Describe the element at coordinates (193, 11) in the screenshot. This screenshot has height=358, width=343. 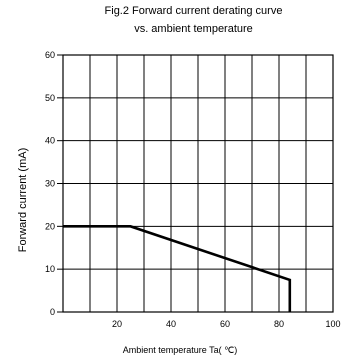
I see `chart-title: Fig.2 Forward current derating curve` at that location.